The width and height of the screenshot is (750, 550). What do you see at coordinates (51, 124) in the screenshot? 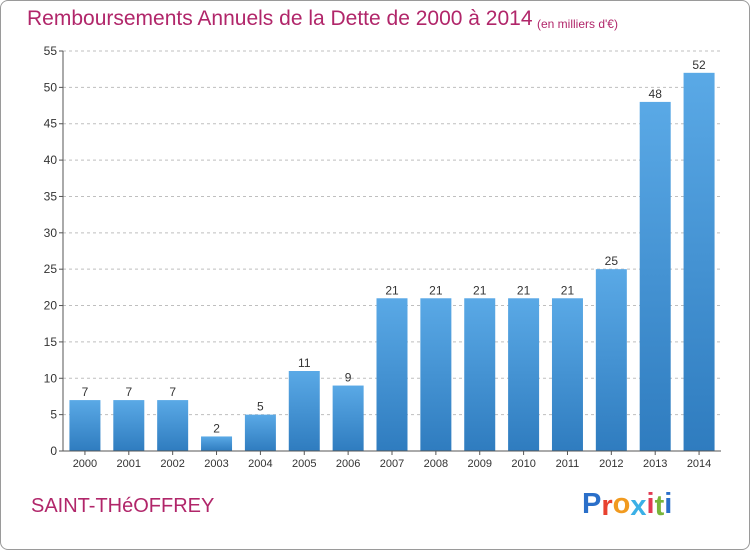
I see `y-tick-label: 45` at bounding box center [51, 124].